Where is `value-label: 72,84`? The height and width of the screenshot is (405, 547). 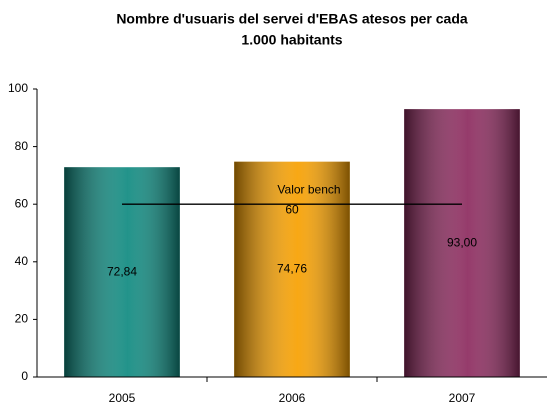
value-label: 72,84 is located at coordinates (122, 271).